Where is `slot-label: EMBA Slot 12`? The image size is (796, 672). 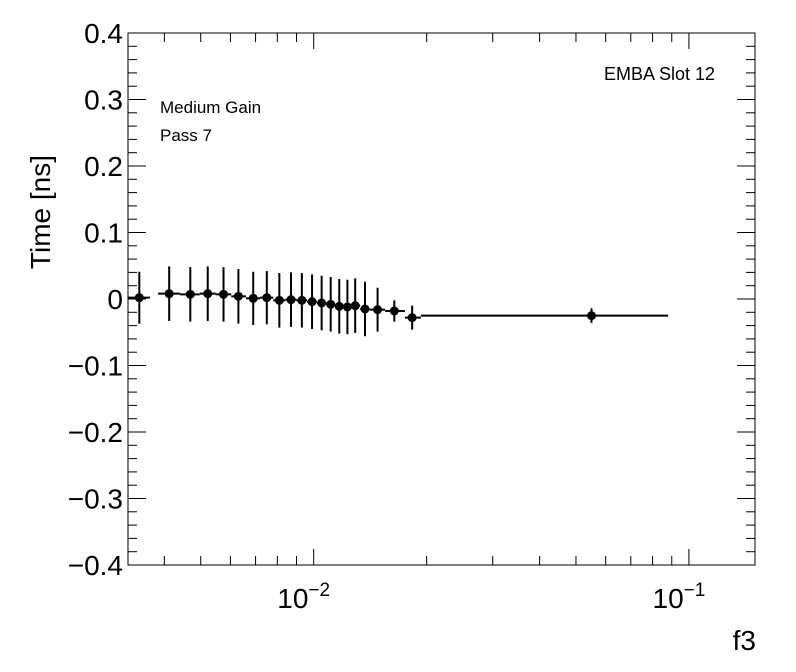
slot-label: EMBA Slot 12 is located at coordinates (659, 74).